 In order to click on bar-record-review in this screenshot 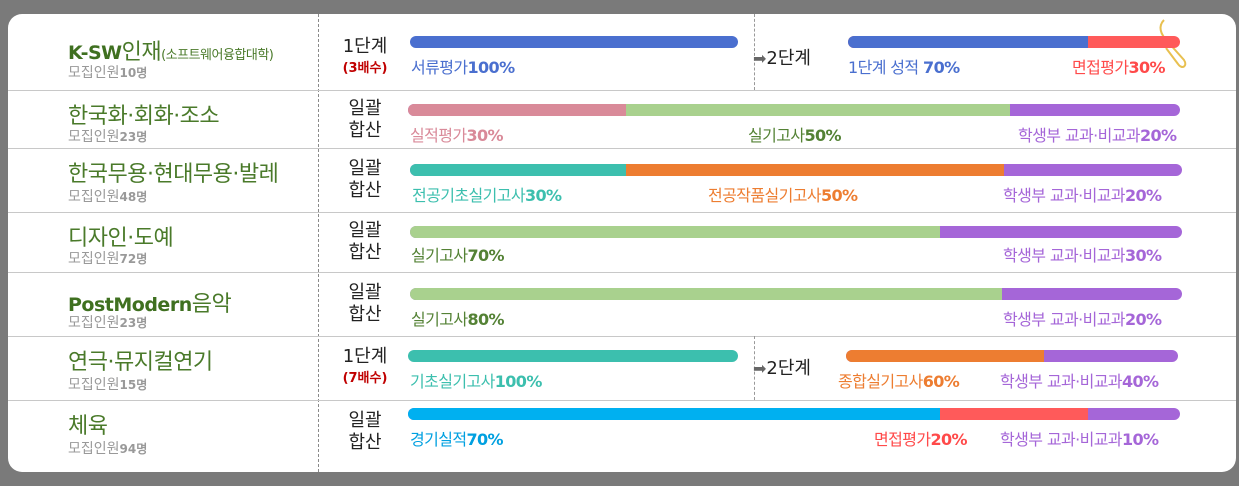, I will do `click(517, 110)`.